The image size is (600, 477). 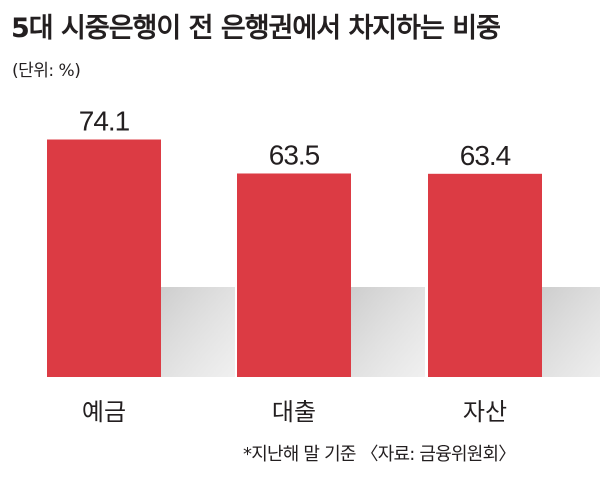 I want to click on category-label: 대출, so click(x=294, y=412).